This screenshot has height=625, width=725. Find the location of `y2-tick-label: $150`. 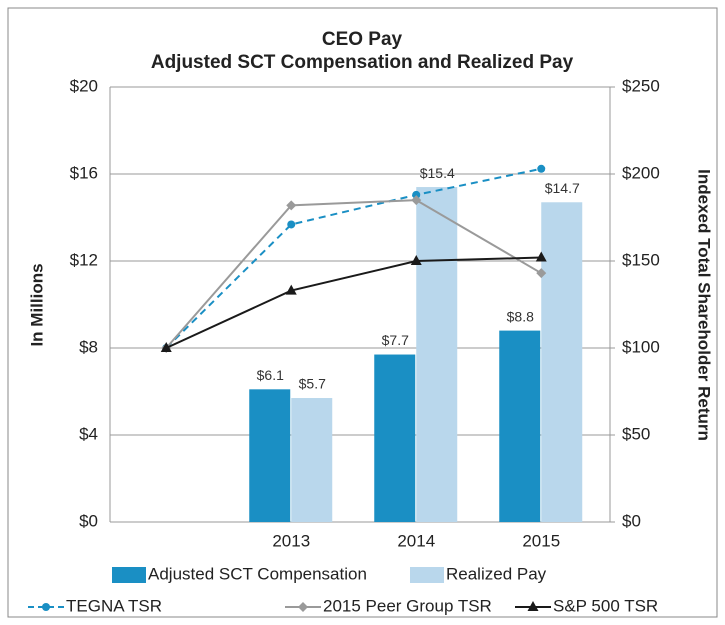

y2-tick-label: $150 is located at coordinates (641, 259).